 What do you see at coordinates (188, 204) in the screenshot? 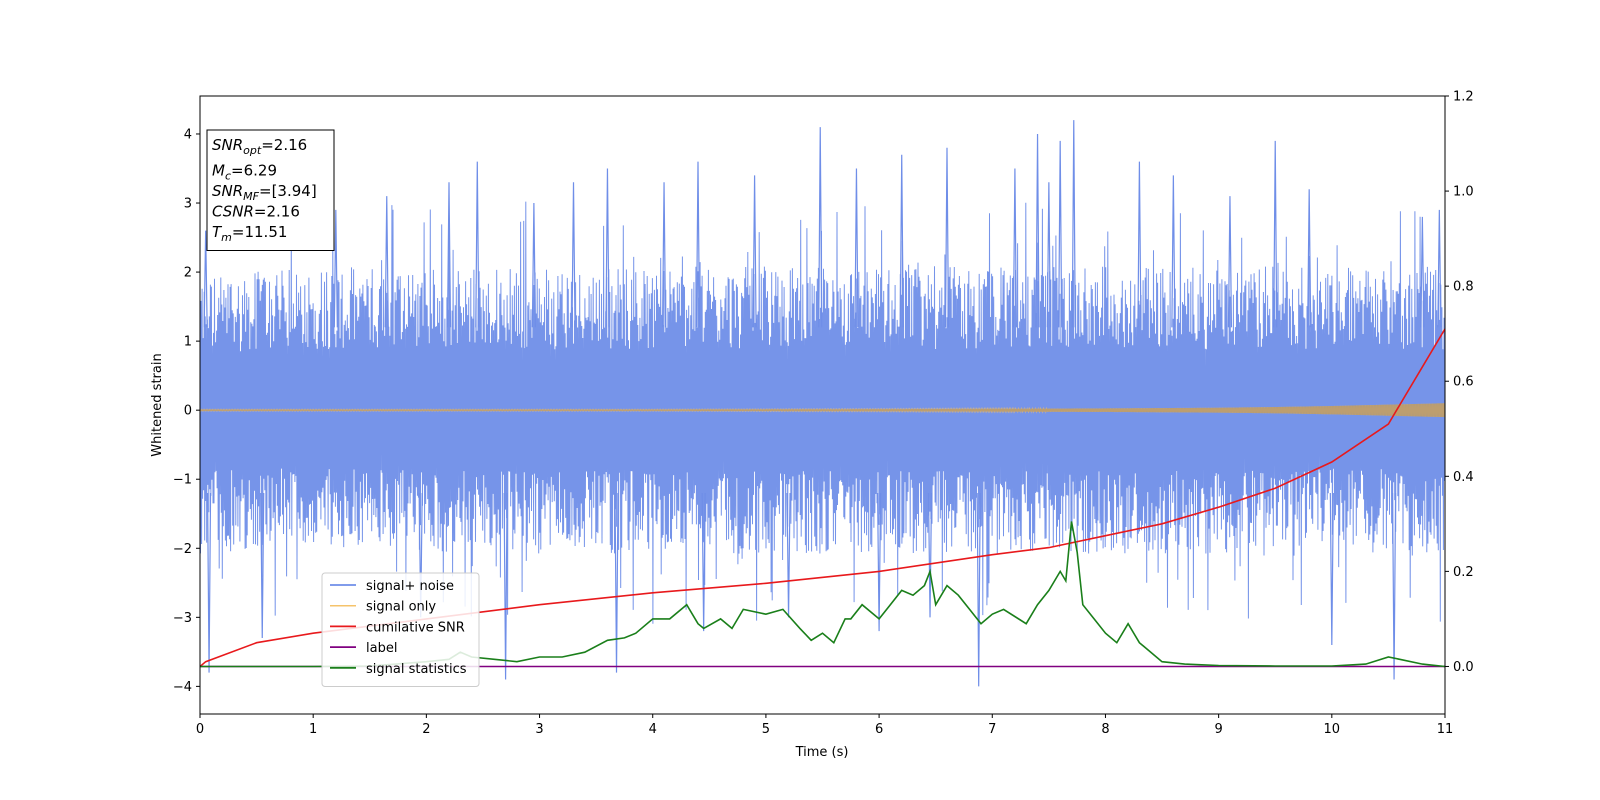
I see `y-tick-label: 3` at bounding box center [188, 204].